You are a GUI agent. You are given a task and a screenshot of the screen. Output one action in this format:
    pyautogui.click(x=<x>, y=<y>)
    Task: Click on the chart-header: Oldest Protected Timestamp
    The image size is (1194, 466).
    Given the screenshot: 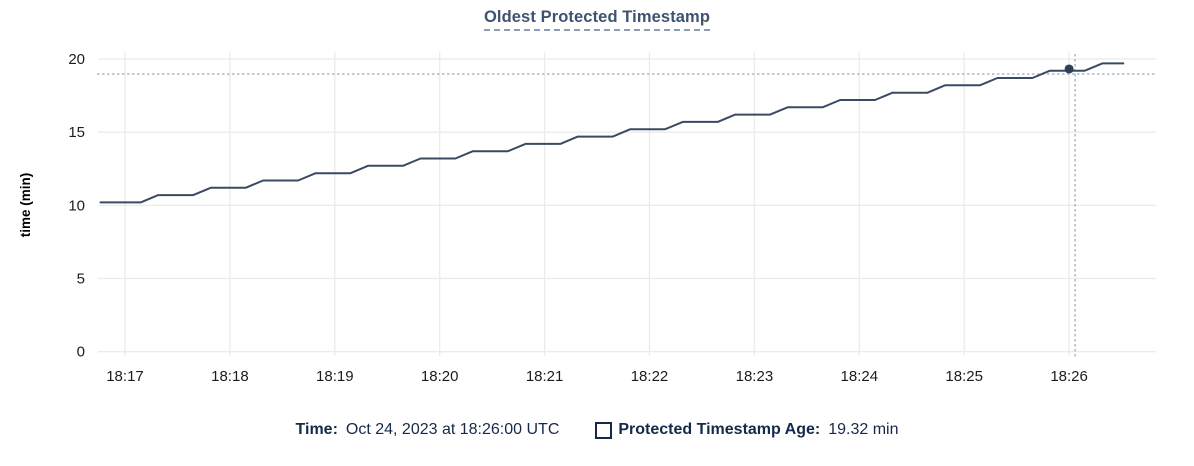 What is the action you would take?
    pyautogui.click(x=597, y=19)
    